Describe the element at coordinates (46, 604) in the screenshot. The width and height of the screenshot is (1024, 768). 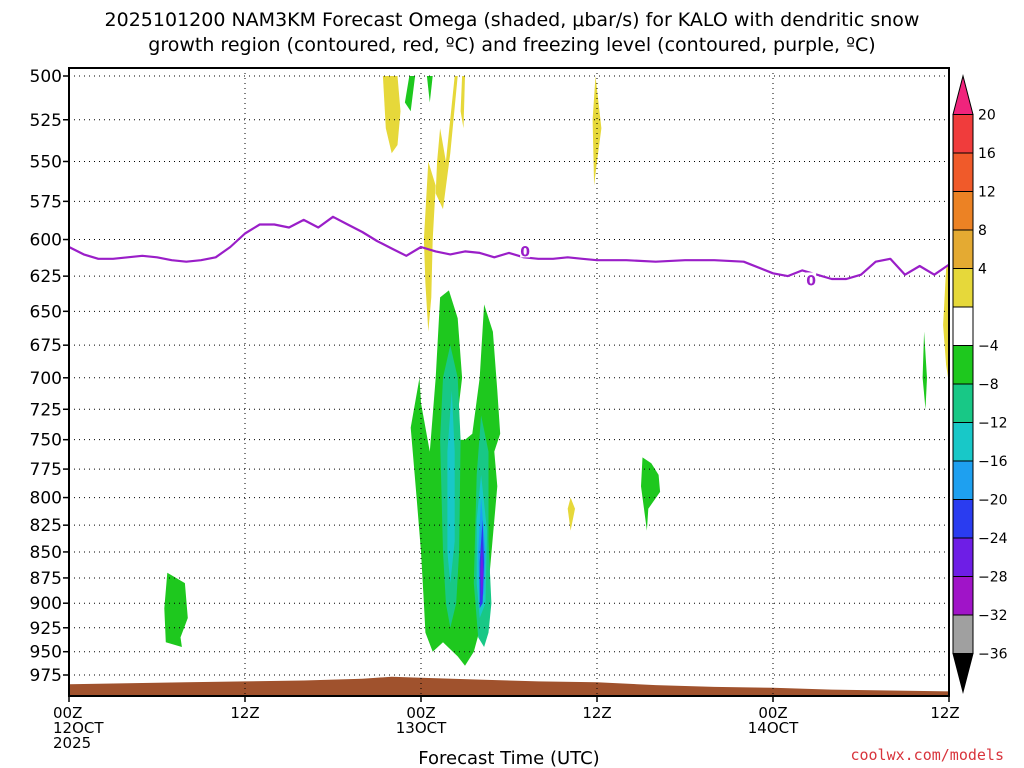
I see `y-tick-label: 900` at that location.